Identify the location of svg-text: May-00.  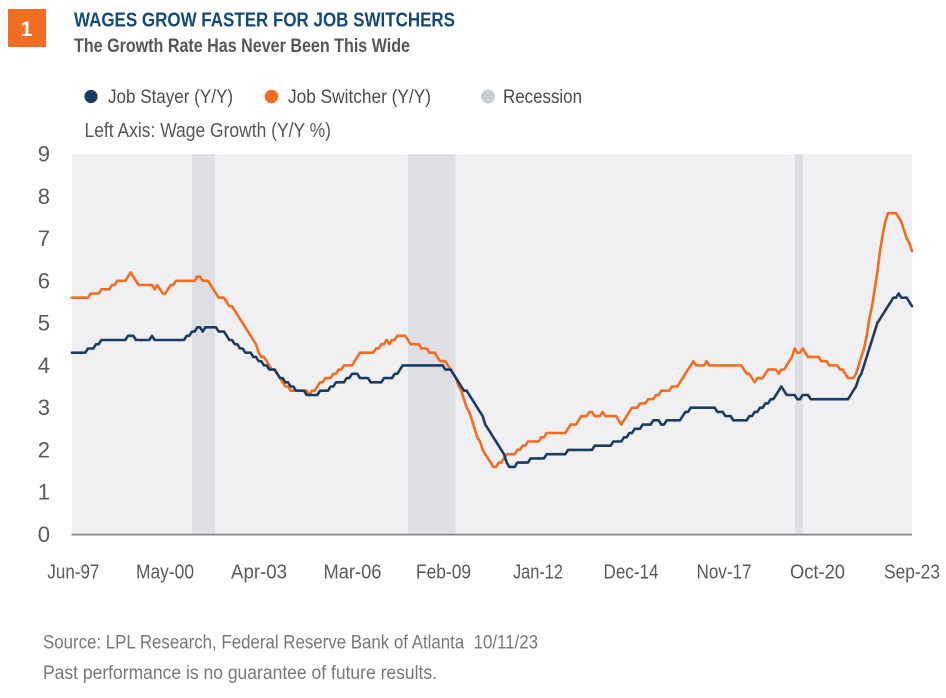
(165, 573).